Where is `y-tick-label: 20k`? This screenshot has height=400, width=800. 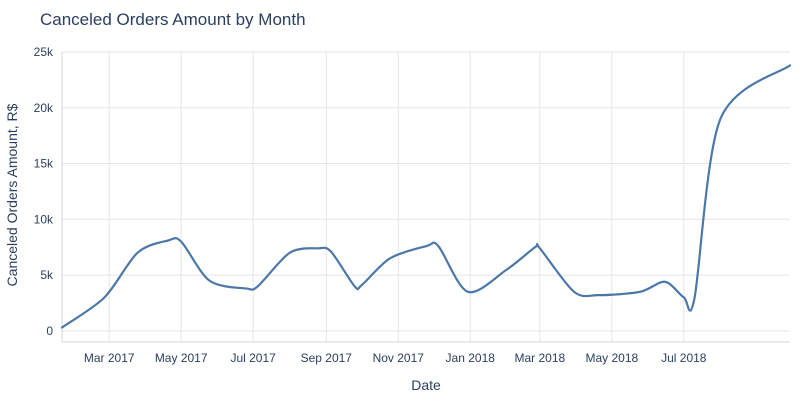 y-tick-label: 20k is located at coordinates (44, 108).